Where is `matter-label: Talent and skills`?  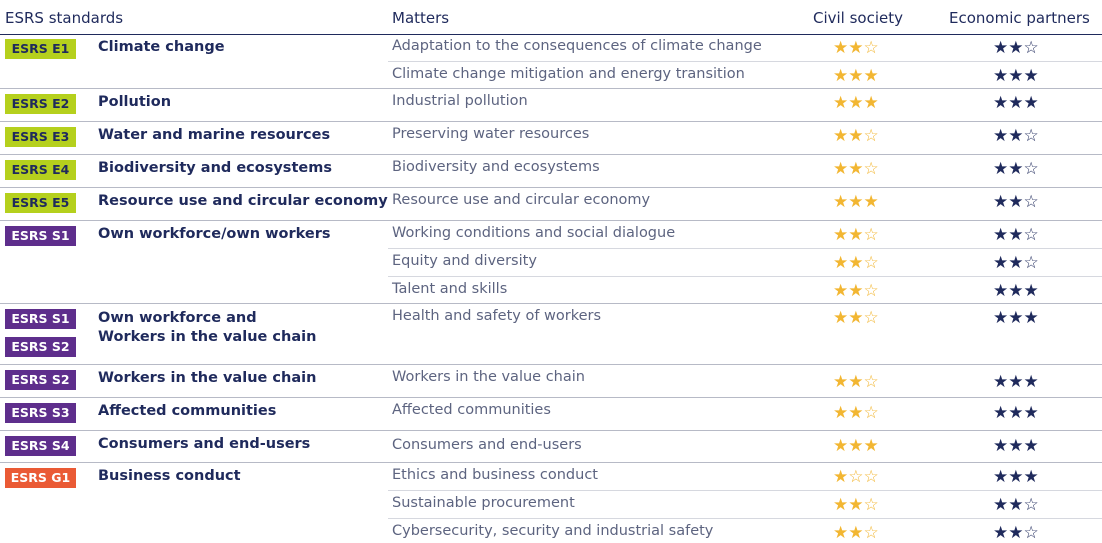 matter-label: Talent and skills is located at coordinates (450, 288).